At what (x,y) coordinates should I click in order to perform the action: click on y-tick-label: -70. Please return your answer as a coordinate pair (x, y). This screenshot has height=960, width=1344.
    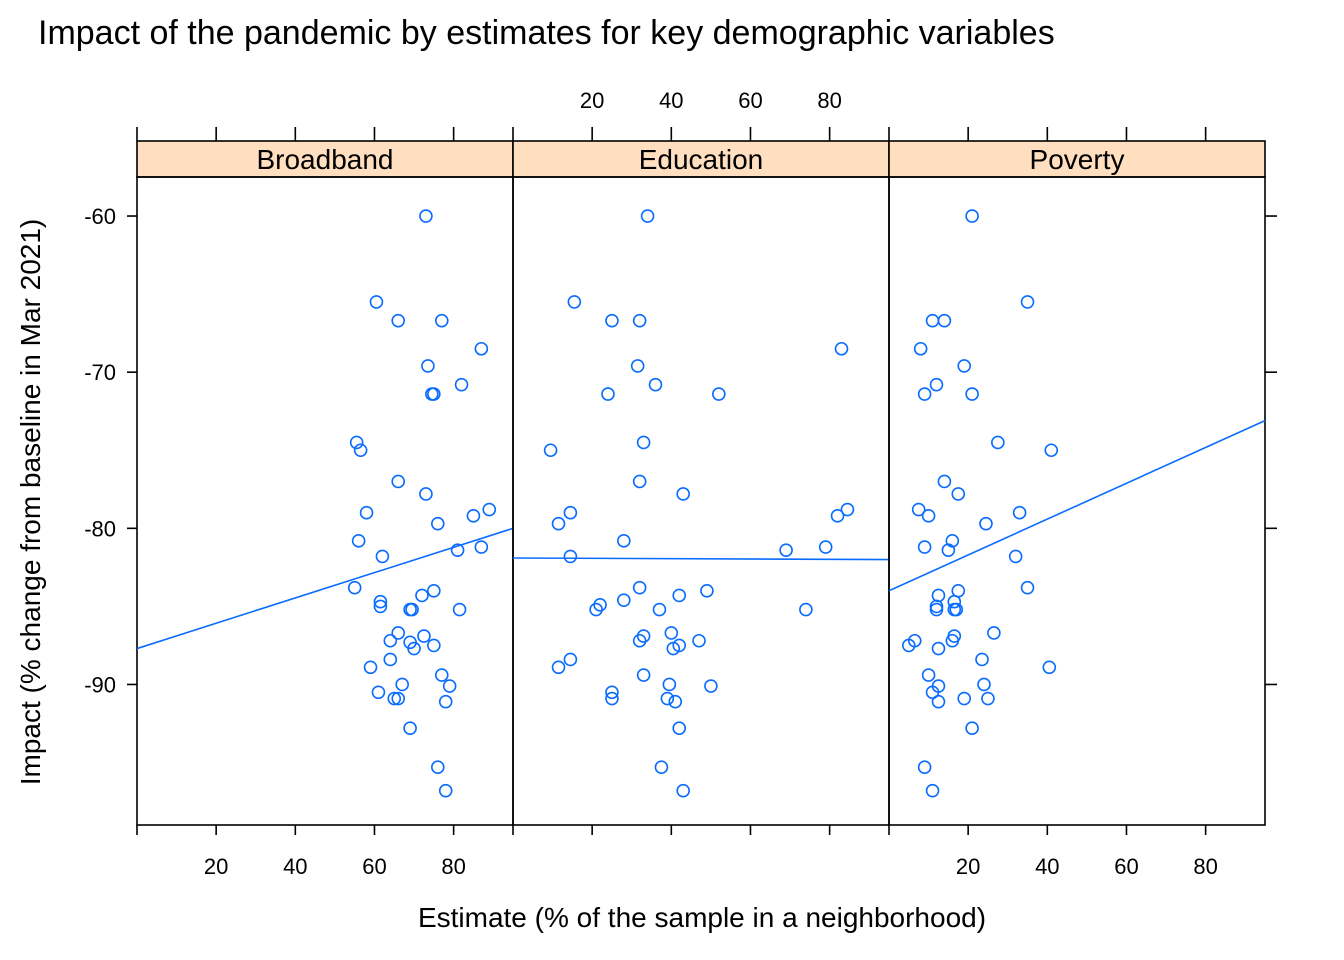
    Looking at the image, I should click on (100, 372).